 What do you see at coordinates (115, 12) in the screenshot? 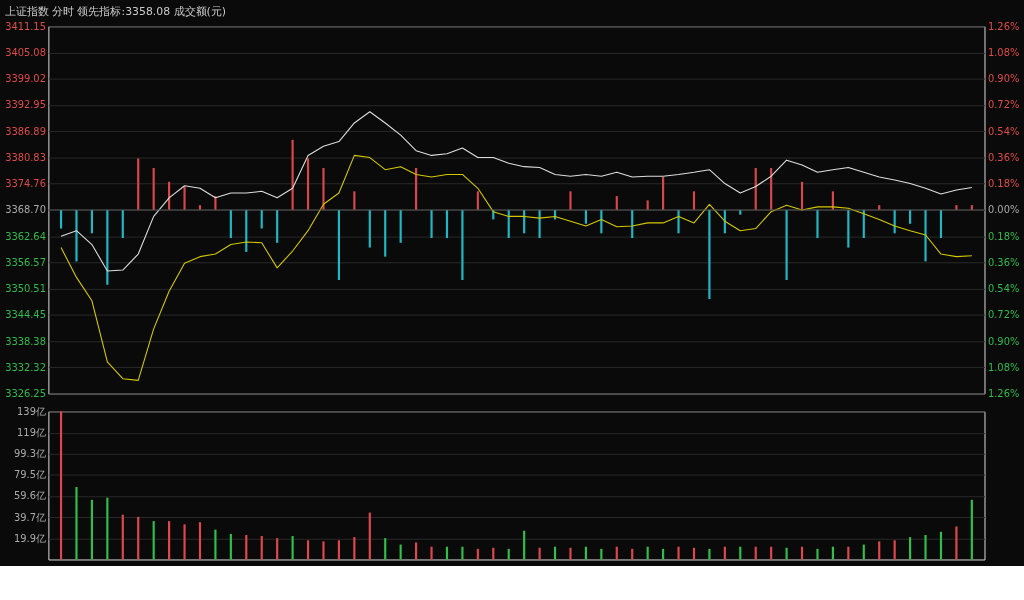
I see `chart-title: 上证指数 分时 领先指标:3358.08 成交额(元)` at bounding box center [115, 12].